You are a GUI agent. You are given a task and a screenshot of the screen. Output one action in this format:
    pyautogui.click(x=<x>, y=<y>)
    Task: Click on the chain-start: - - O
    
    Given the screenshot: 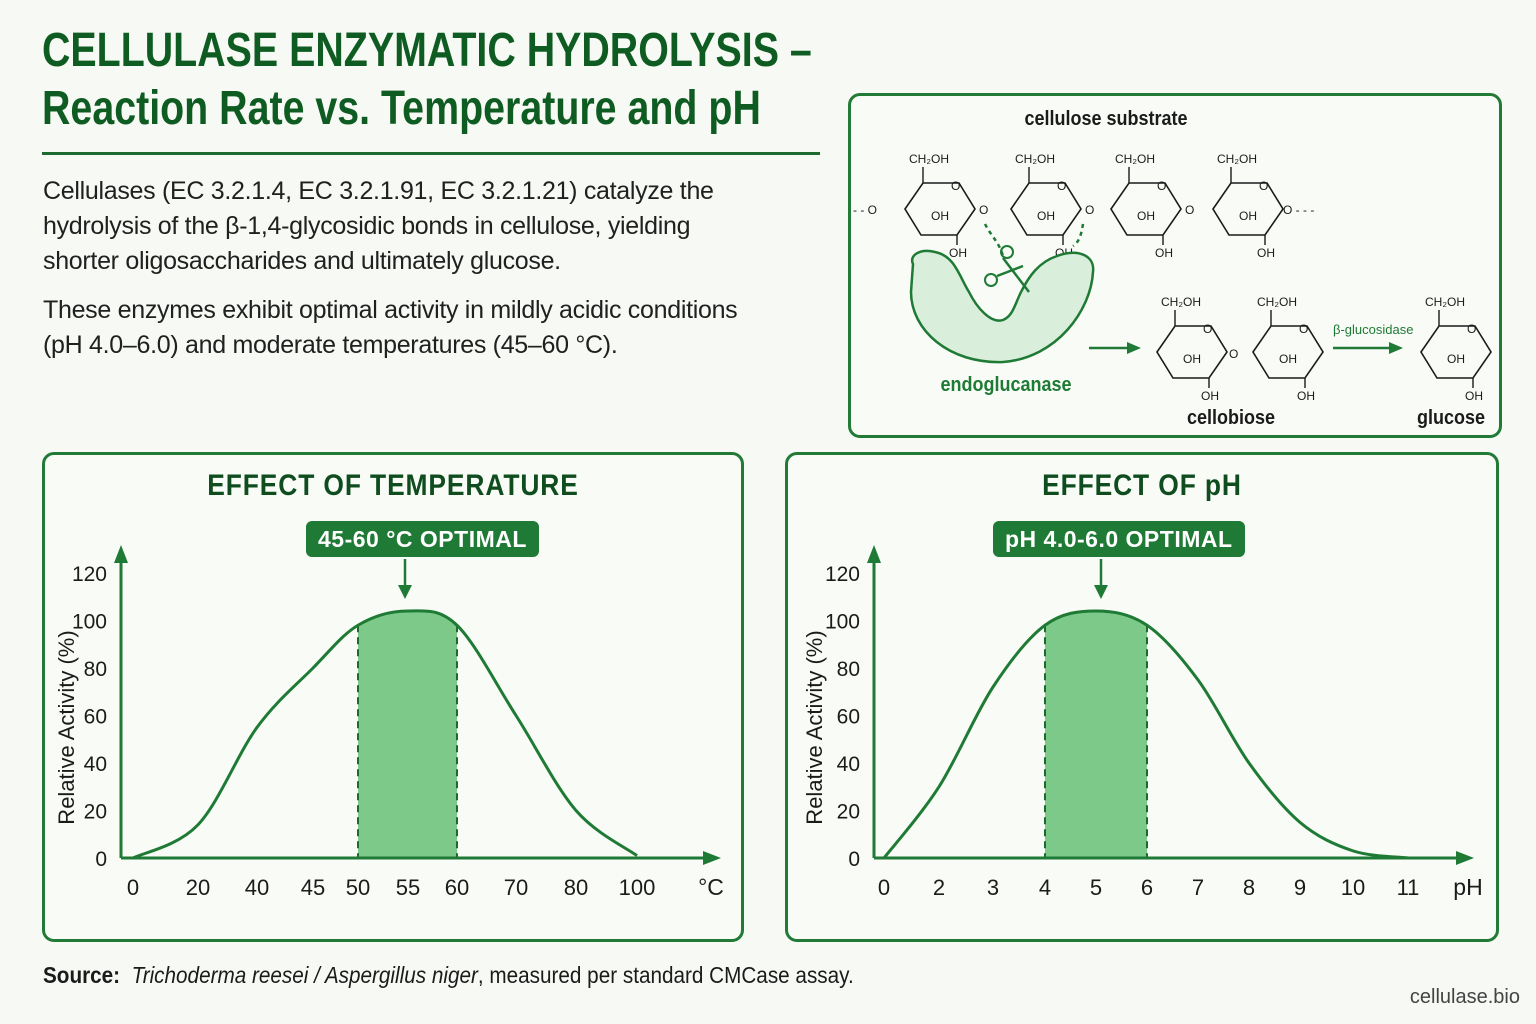 What is the action you would take?
    pyautogui.click(x=865, y=210)
    